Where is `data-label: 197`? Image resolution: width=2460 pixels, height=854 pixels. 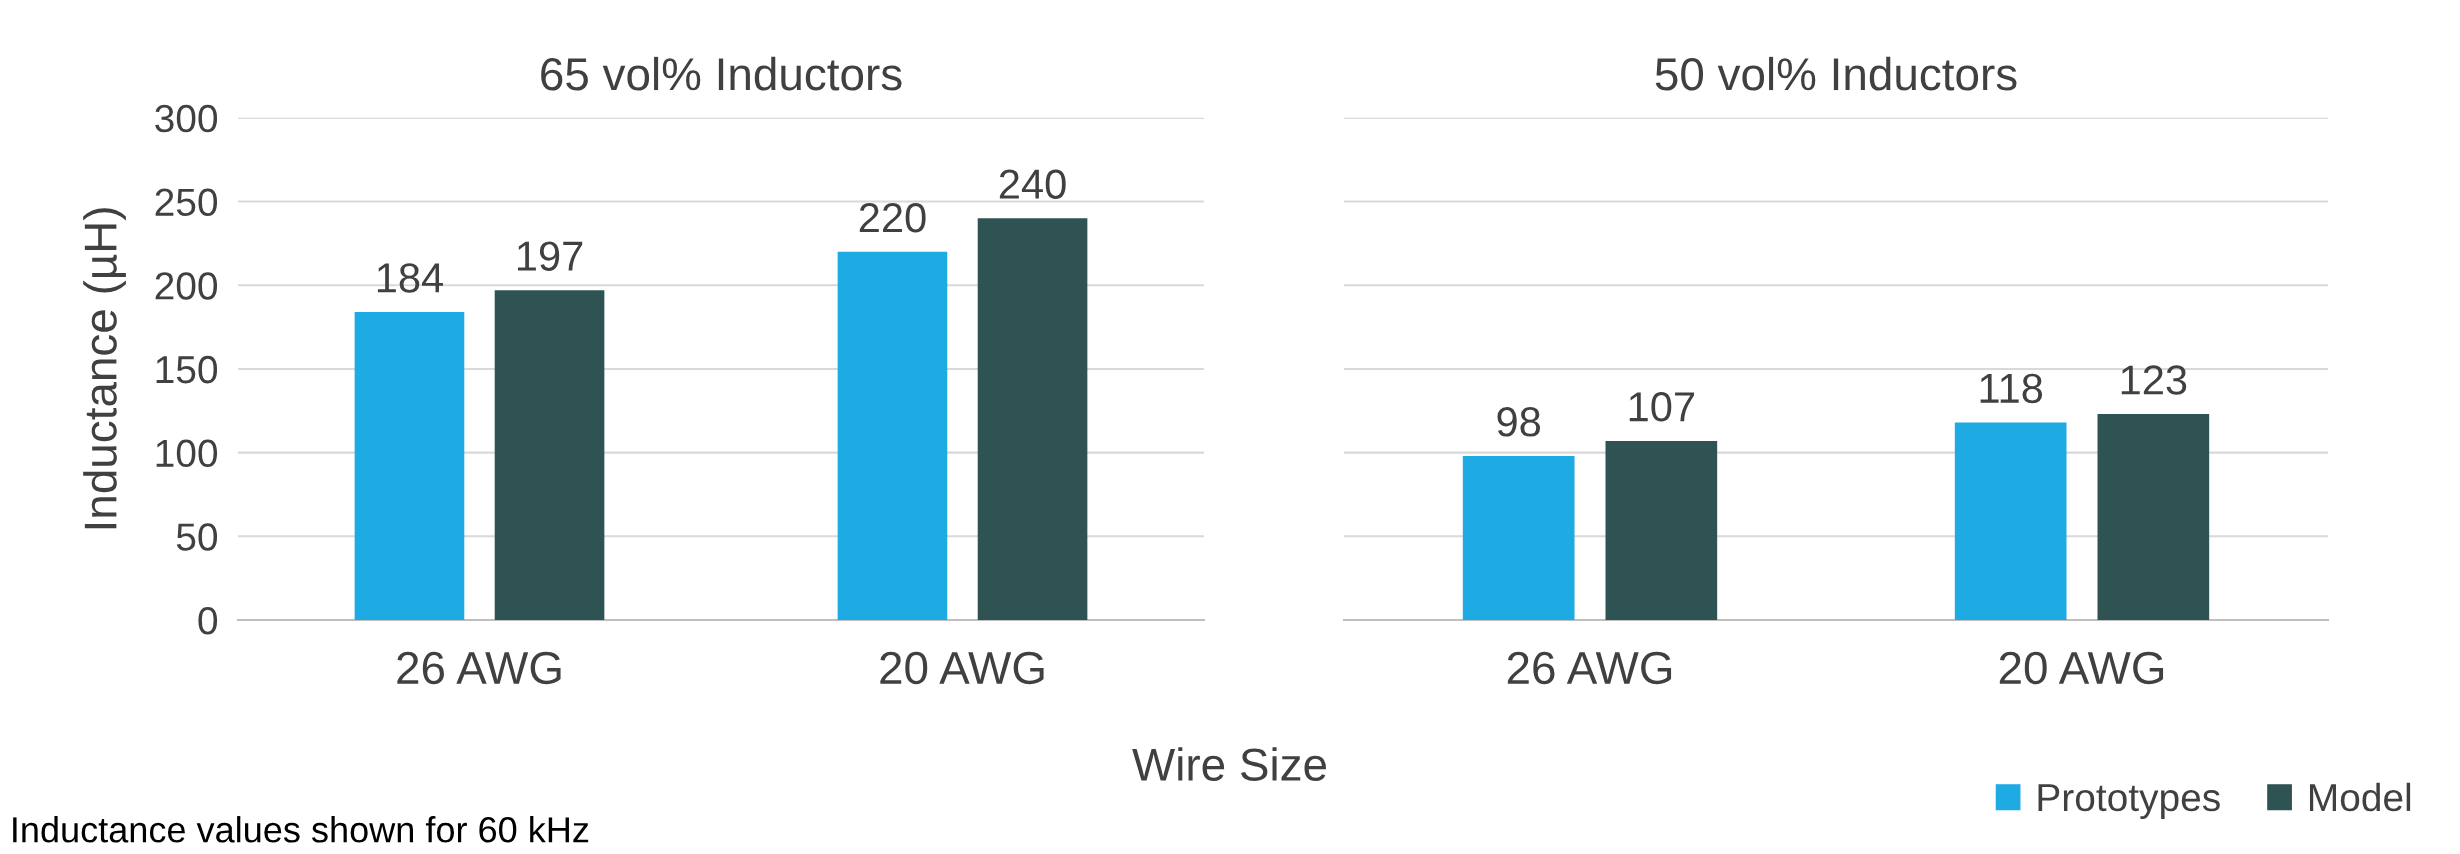 data-label: 197 is located at coordinates (550, 256).